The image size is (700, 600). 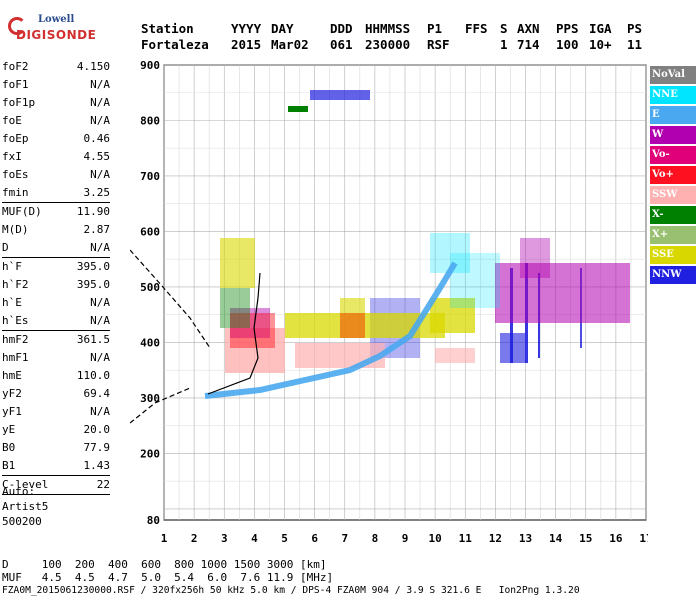 What do you see at coordinates (97, 138) in the screenshot?
I see `param-value: 0.46` at bounding box center [97, 138].